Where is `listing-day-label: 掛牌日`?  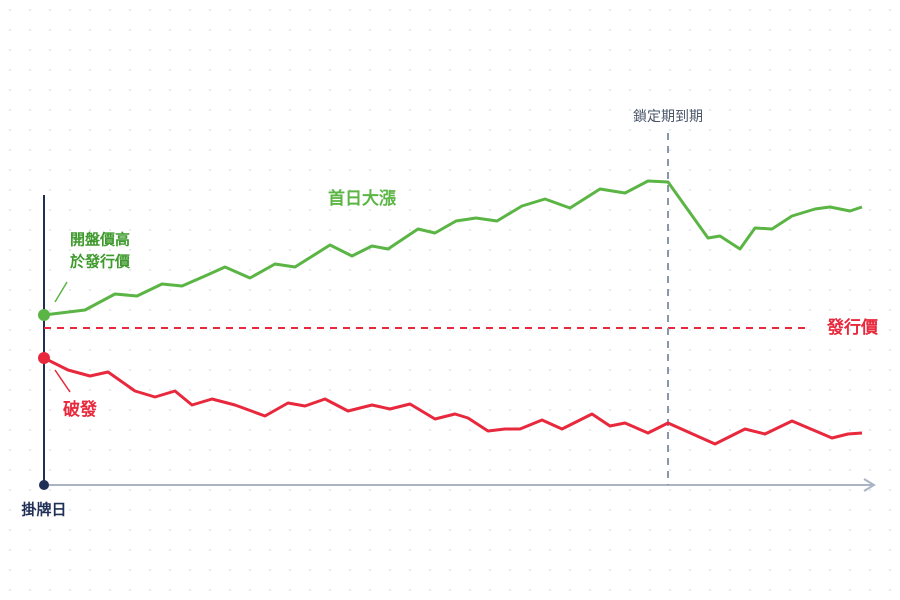
listing-day-label: 掛牌日 is located at coordinates (43, 510).